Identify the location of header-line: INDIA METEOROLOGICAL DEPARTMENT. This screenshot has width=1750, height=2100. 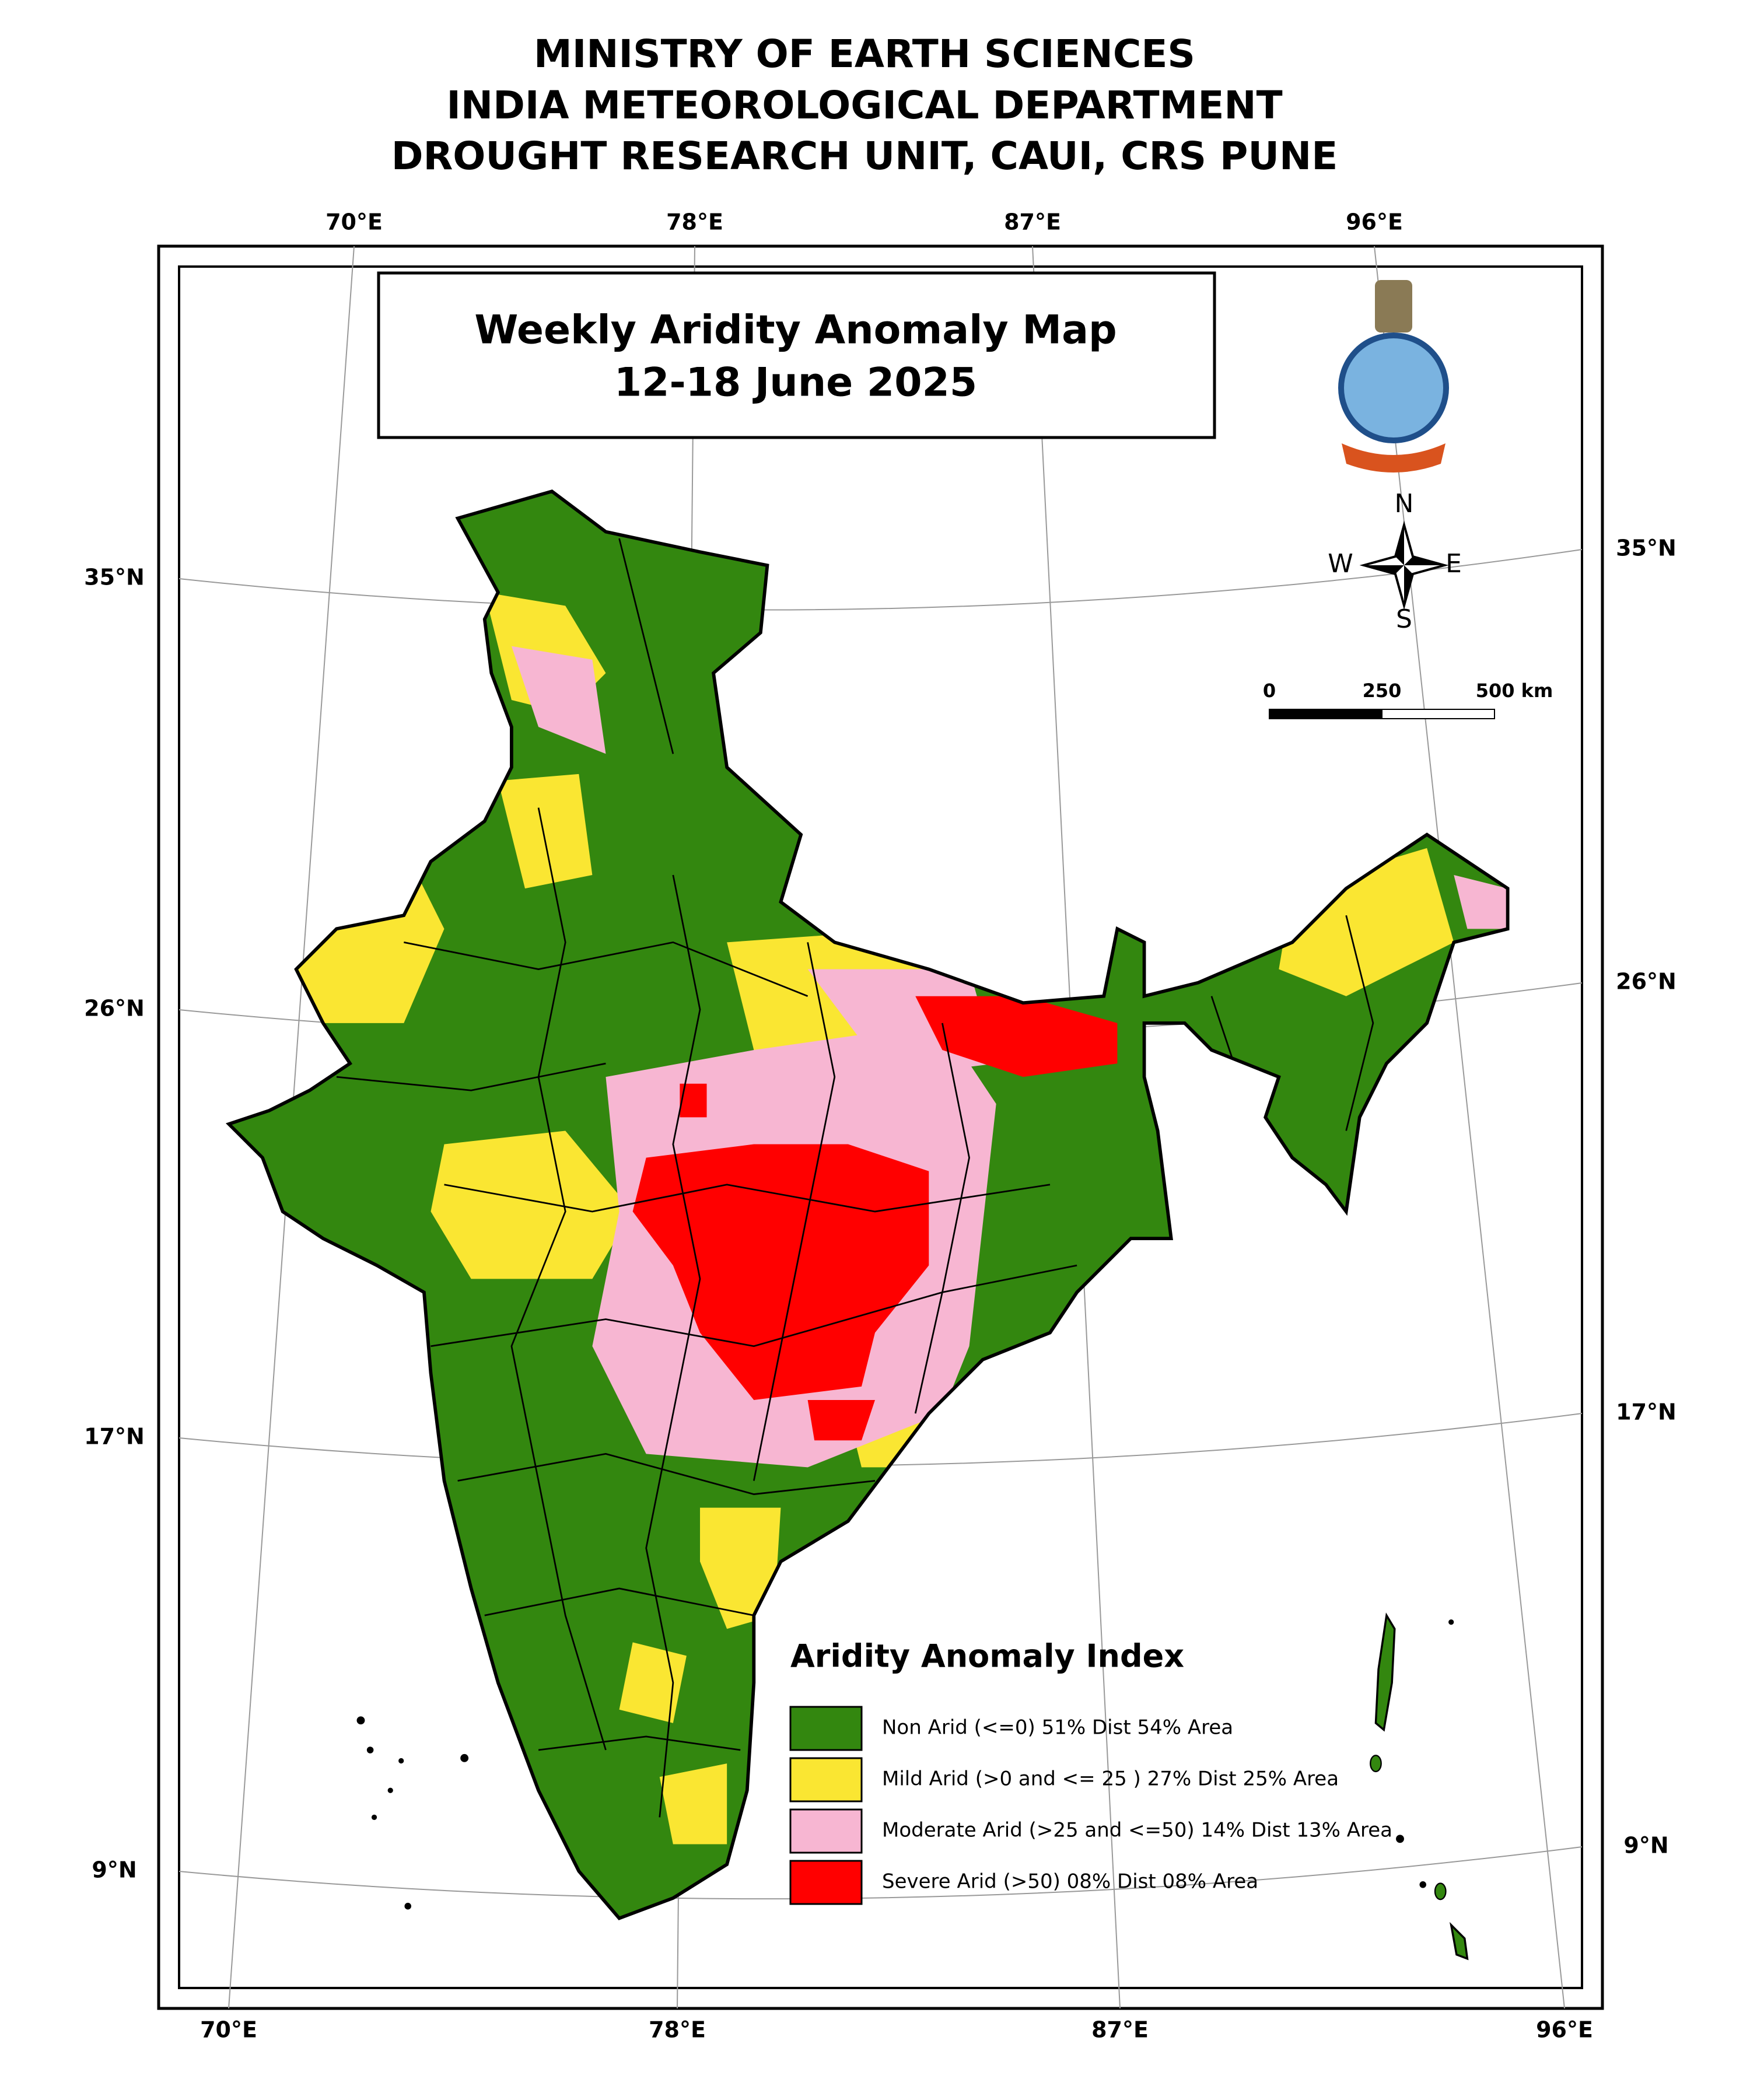
(864, 106).